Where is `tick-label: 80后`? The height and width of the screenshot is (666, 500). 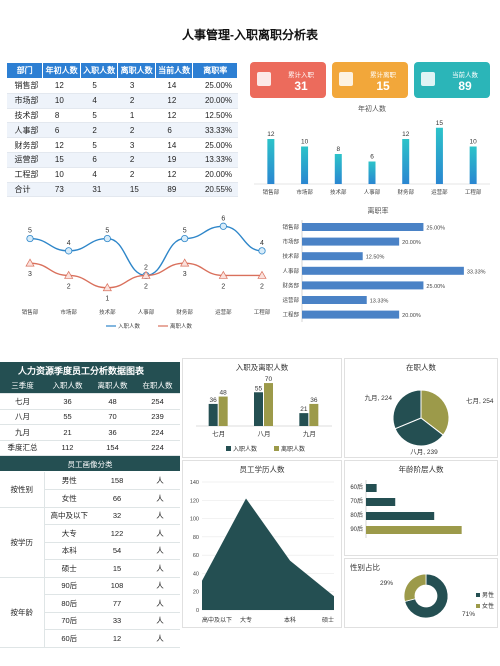
tick-label: 80后 is located at coordinates (356, 515).